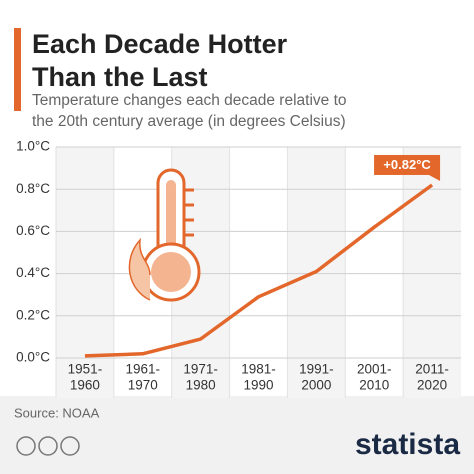 This screenshot has height=474, width=474. What do you see at coordinates (374, 369) in the screenshot?
I see `x-tick-label: 2001-` at bounding box center [374, 369].